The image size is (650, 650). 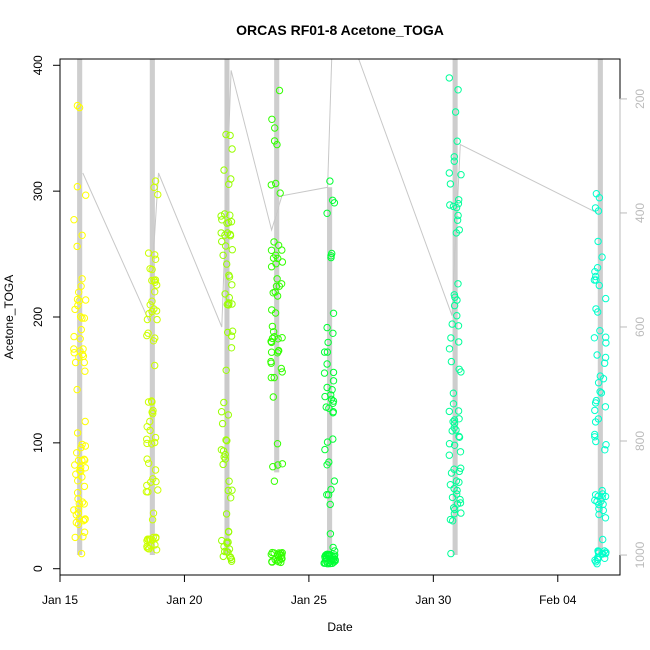 What do you see at coordinates (9, 317) in the screenshot?
I see `y-axis-label: Acetone_TOGA` at bounding box center [9, 317].